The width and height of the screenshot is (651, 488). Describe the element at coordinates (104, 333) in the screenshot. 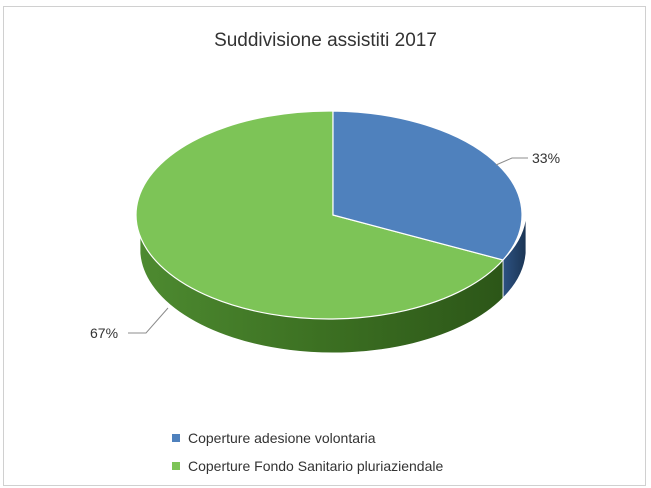

I see `data-label-2: 67%` at that location.